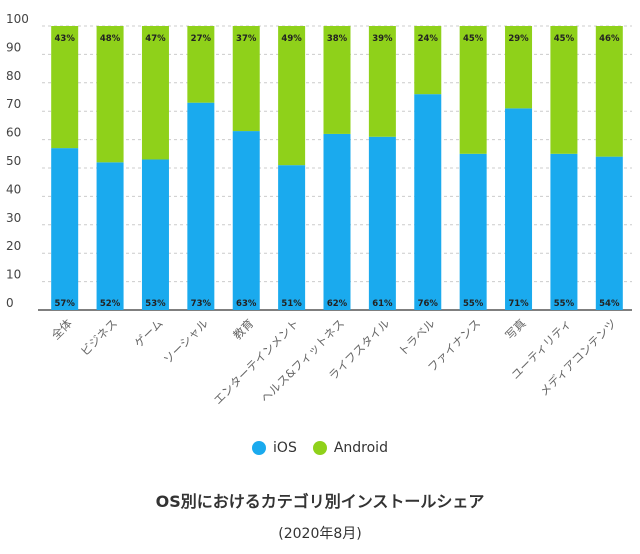  I want to click on data-label: 38%, so click(337, 39).